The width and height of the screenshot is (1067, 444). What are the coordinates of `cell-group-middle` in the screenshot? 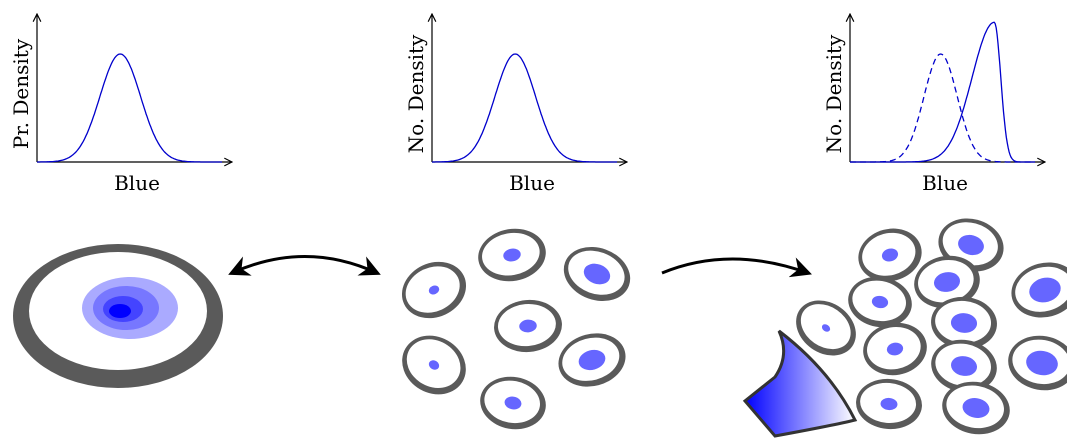 It's located at (516, 329).